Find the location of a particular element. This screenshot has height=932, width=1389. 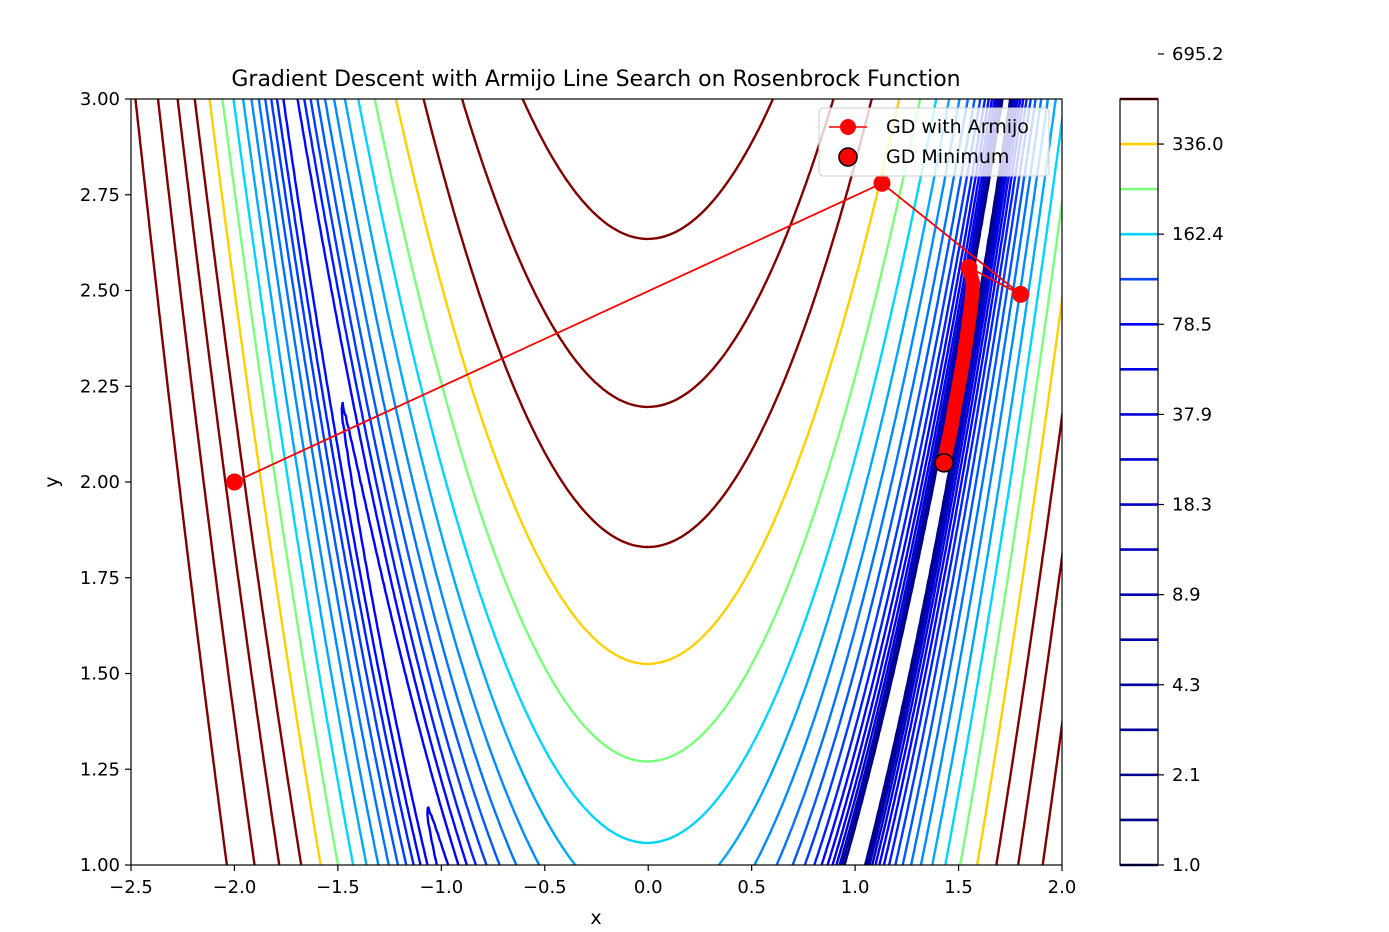

legend-marker-gd-minimum is located at coordinates (848, 157).